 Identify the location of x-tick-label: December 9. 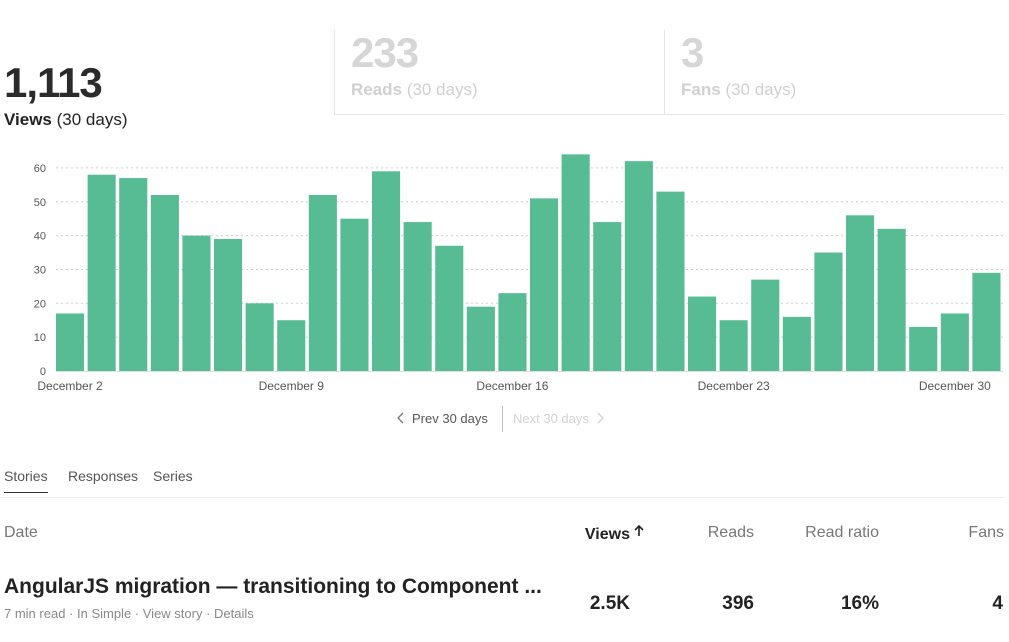
(292, 386).